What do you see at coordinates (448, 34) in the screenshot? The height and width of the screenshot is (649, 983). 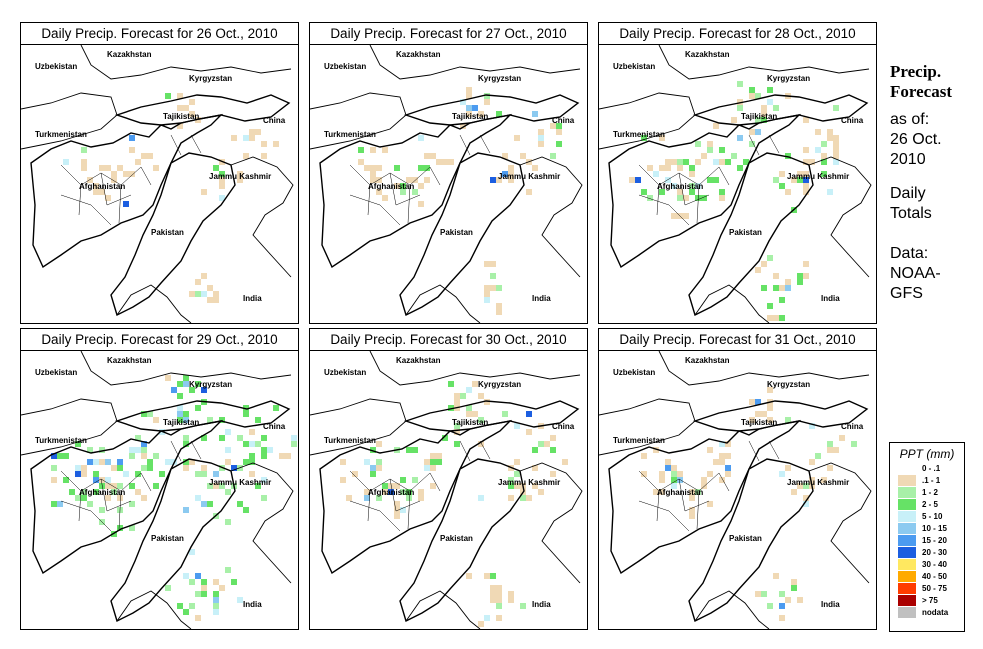 I see `panel-title: Daily Precip. Forecast for 27 Oct., 2010` at bounding box center [448, 34].